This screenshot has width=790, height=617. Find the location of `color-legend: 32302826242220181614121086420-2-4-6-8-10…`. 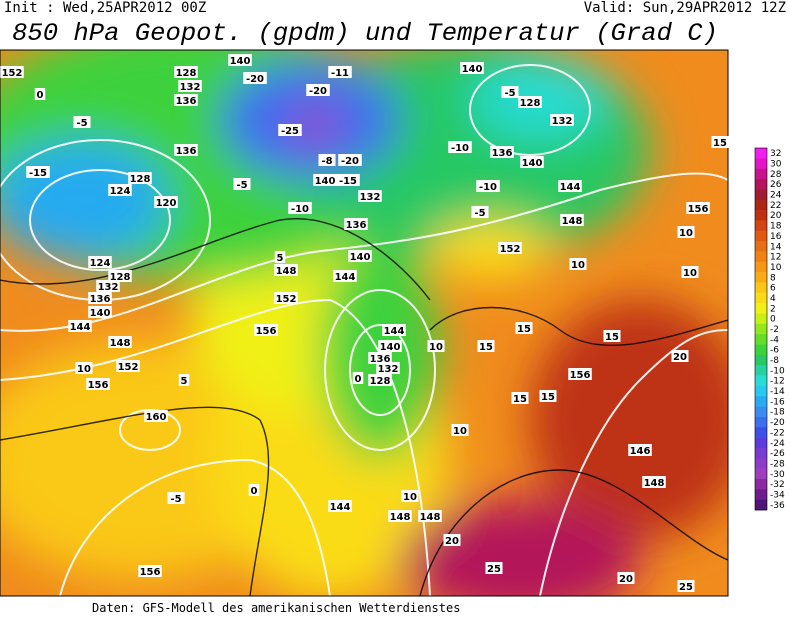

color-legend: 32302826242220181614121086420-2-4-6-8-10… is located at coordinates (769, 329).